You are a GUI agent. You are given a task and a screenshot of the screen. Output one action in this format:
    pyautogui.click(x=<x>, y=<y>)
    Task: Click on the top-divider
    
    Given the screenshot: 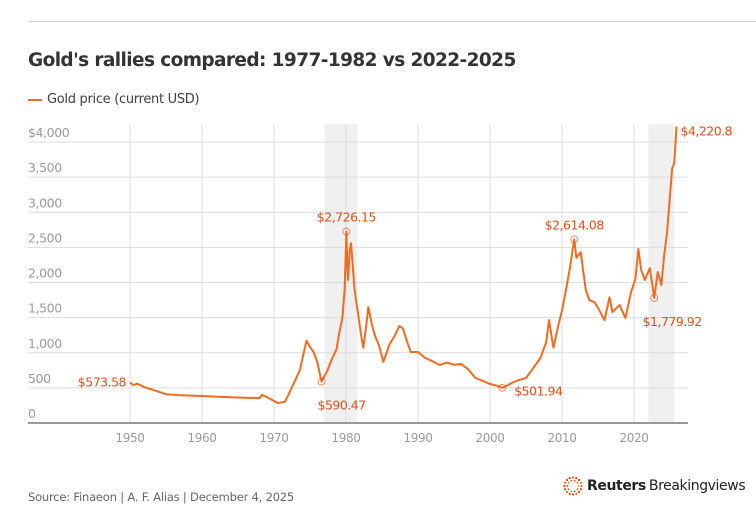 What is the action you would take?
    pyautogui.click(x=392, y=21)
    